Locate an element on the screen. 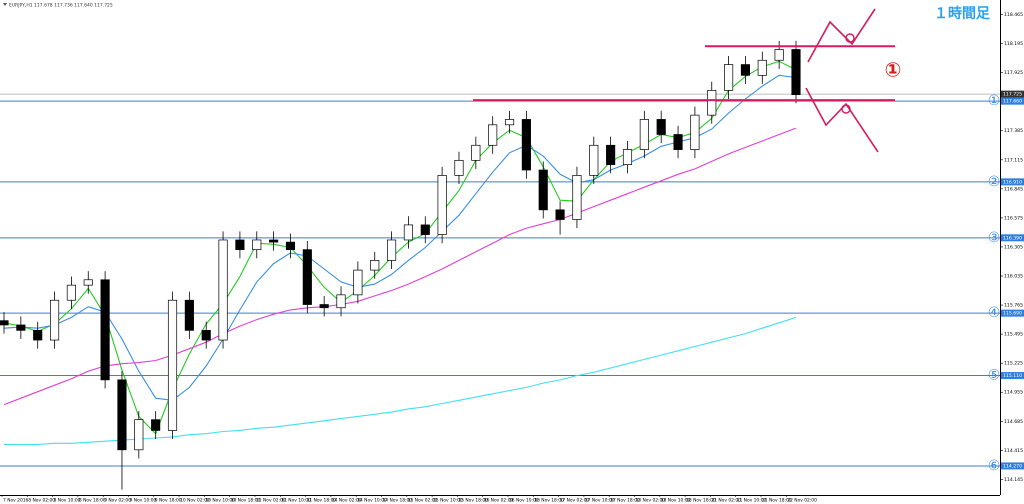  y-tick-label: 117.115 is located at coordinates (1013, 160).